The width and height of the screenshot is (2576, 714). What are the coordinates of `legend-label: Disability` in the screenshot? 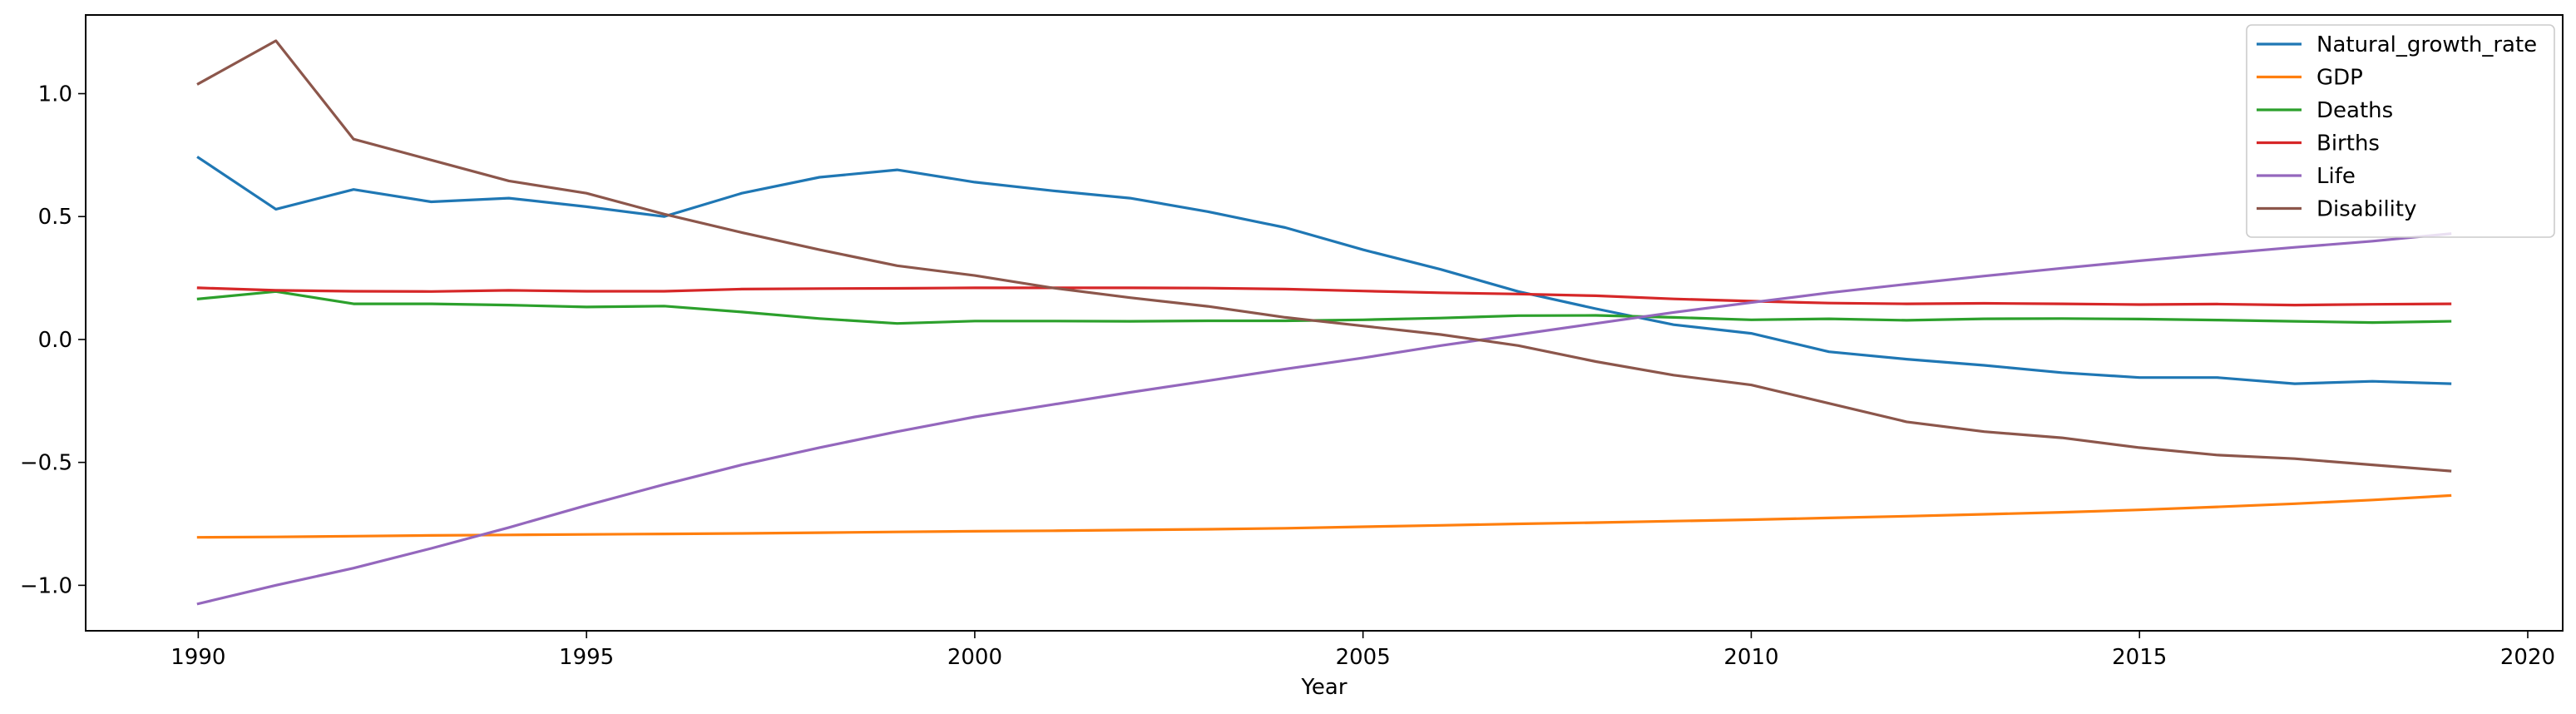 It's located at (2366, 209).